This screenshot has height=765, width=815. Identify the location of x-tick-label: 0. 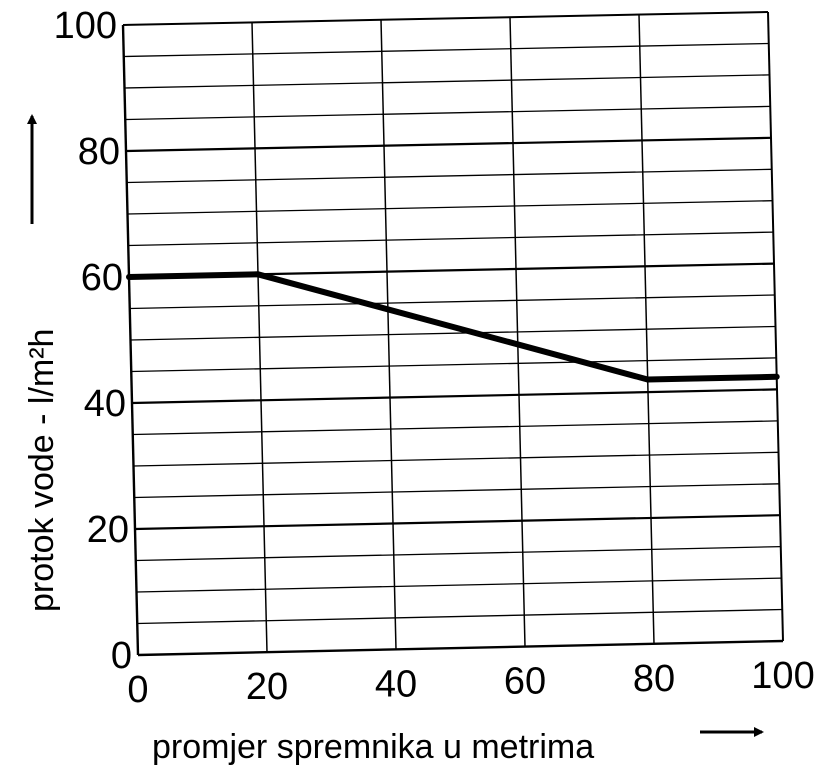
(137, 690).